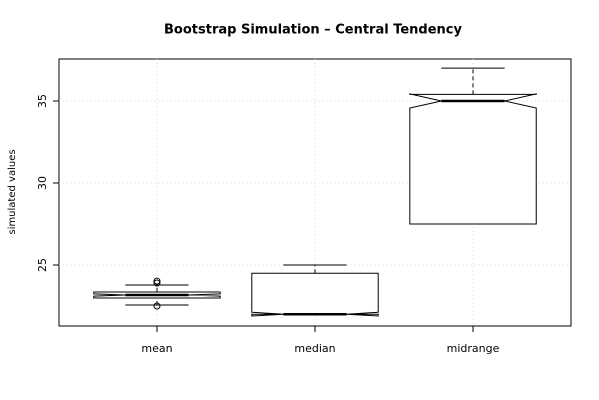  I want to click on y-tick-label: 35, so click(42, 101).